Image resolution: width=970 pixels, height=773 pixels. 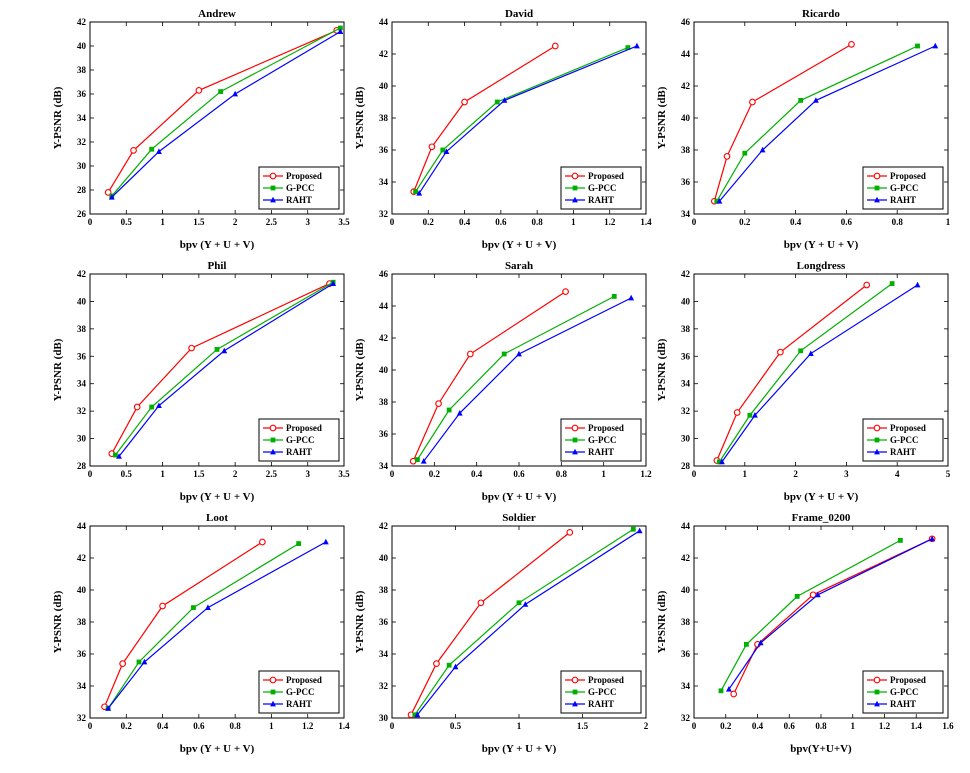 What do you see at coordinates (821, 749) in the screenshot?
I see `x-axis-label: bpv(Y+U+V)` at bounding box center [821, 749].